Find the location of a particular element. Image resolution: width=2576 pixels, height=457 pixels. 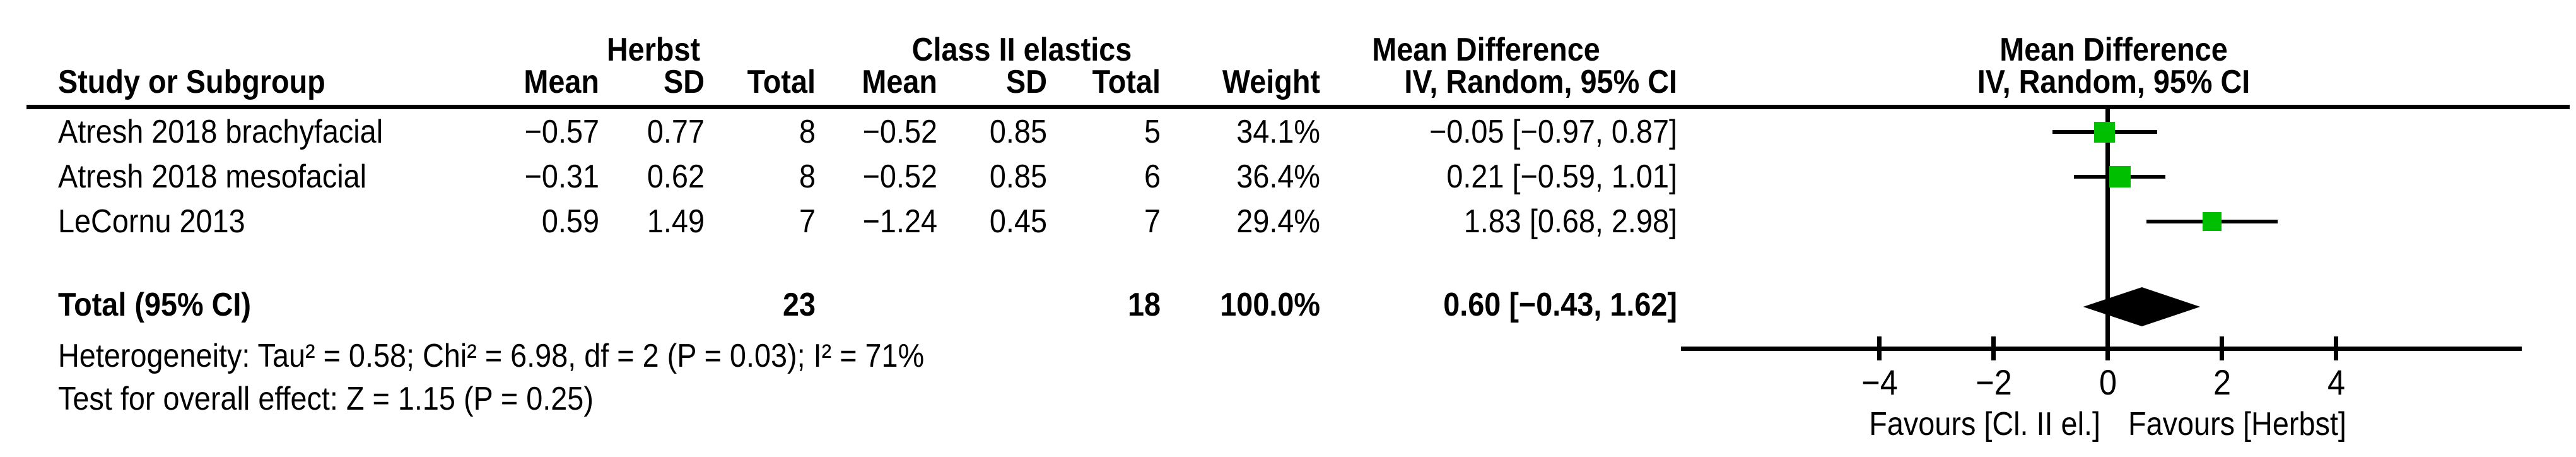

mean1-value: 0.59 is located at coordinates (570, 222).